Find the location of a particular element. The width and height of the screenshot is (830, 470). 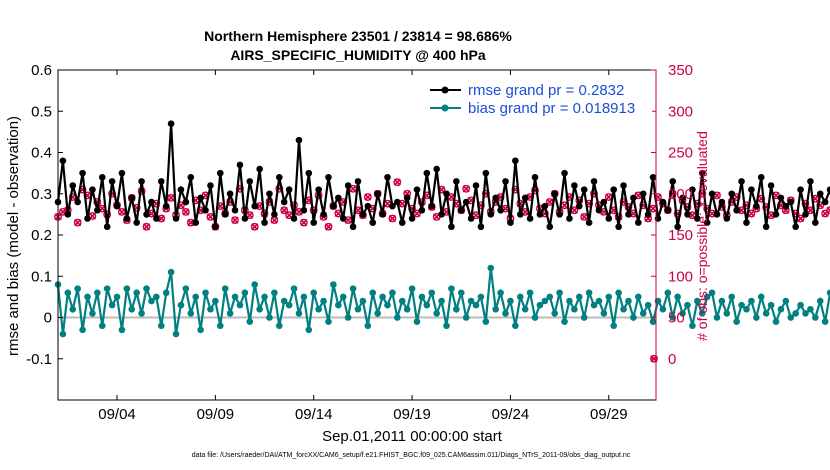

x-tick-label: 09/24 is located at coordinates (511, 414).